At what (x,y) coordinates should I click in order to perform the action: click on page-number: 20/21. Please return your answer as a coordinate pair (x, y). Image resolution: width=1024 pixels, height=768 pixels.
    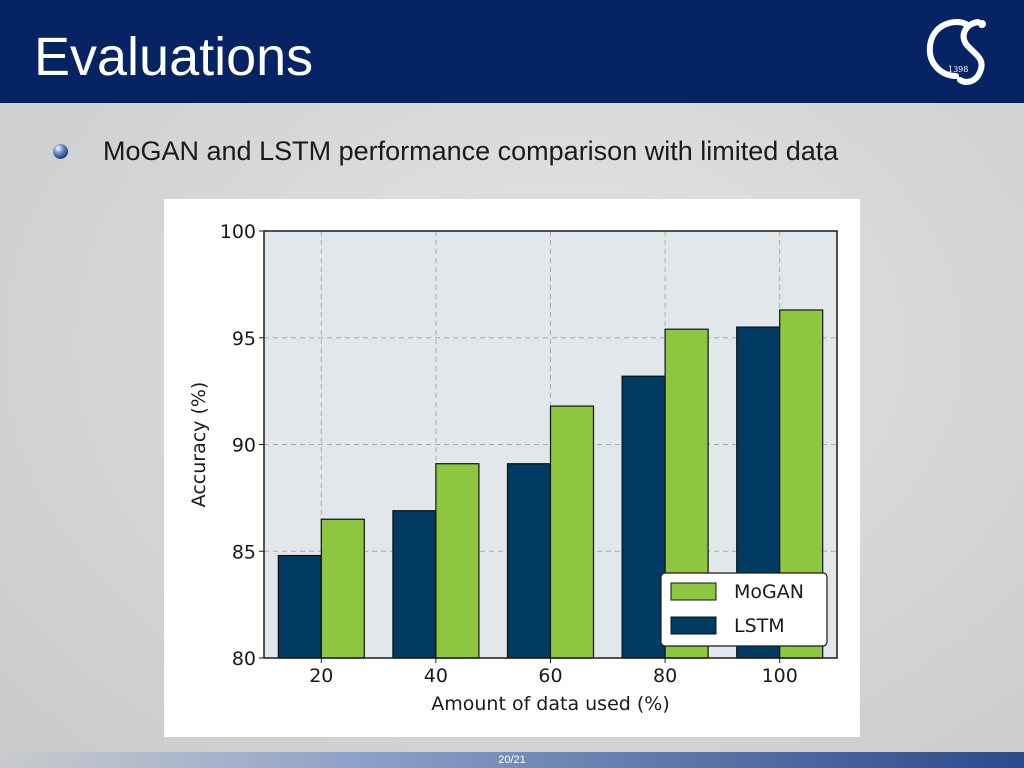
    Looking at the image, I should click on (512, 760).